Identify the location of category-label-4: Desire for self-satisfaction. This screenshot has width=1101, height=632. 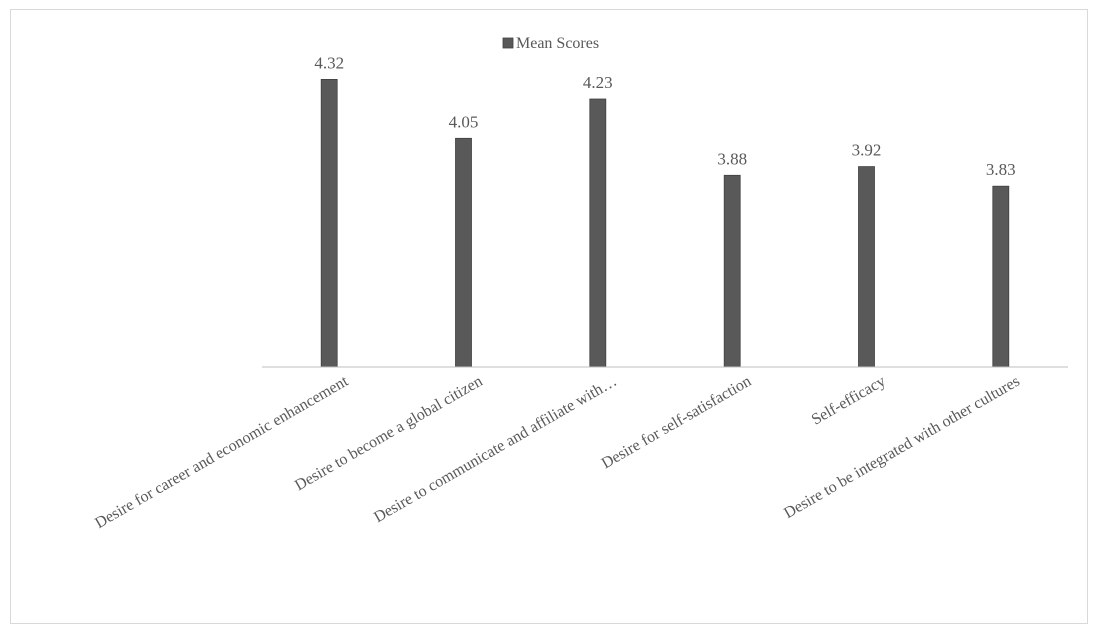
(676, 423).